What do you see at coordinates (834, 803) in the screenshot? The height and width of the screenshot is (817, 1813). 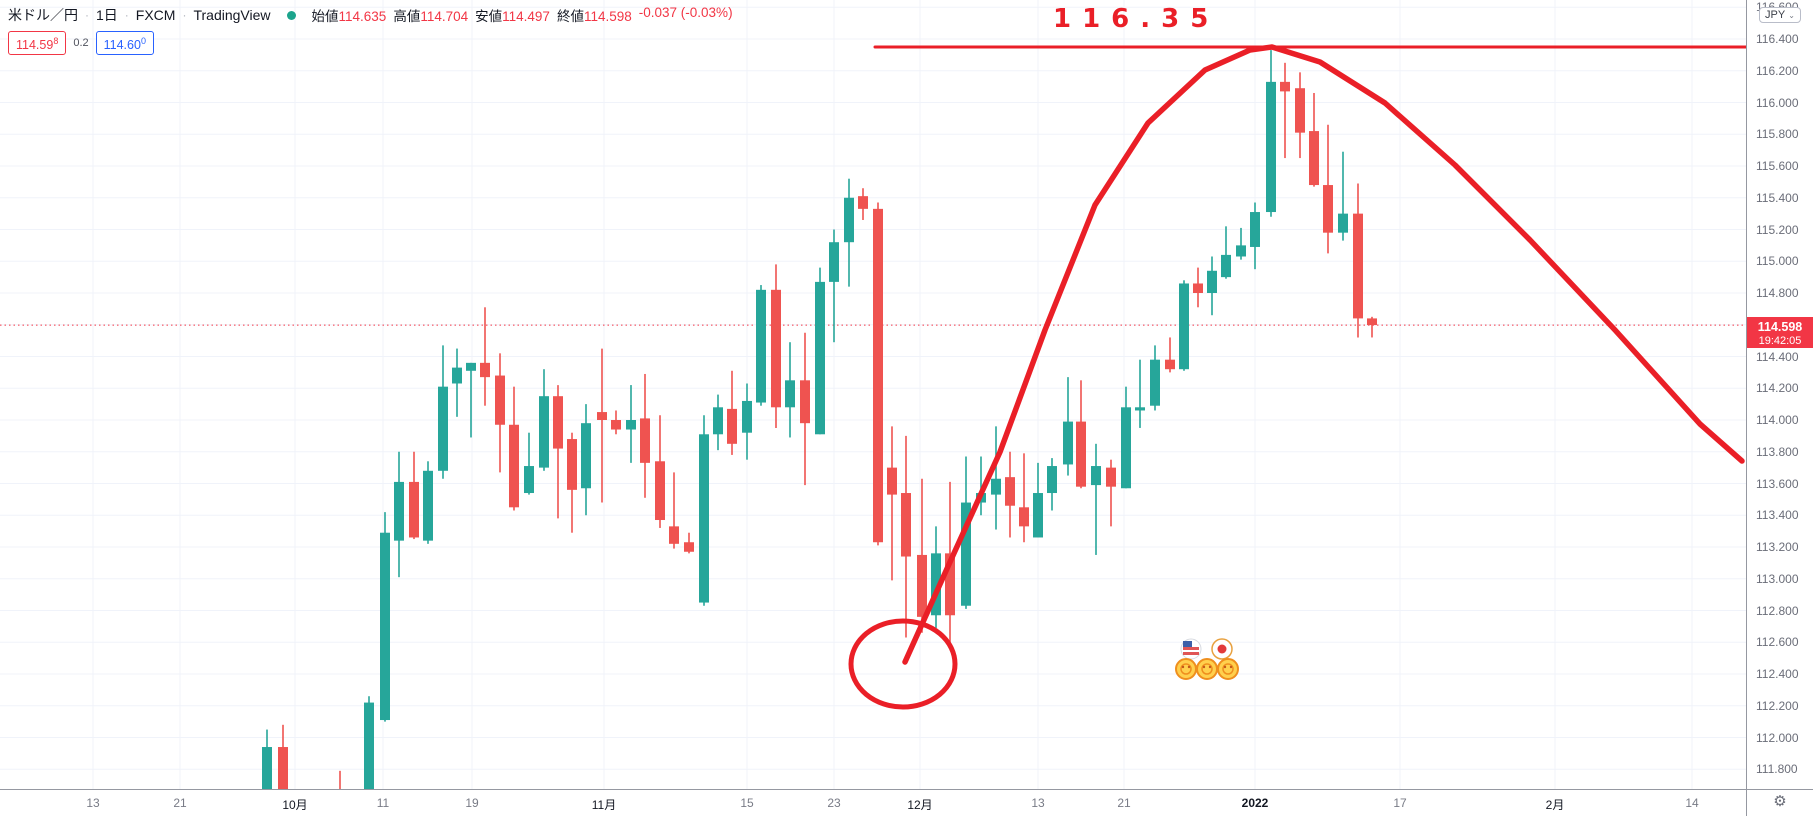 I see `time-axis-label: 23` at bounding box center [834, 803].